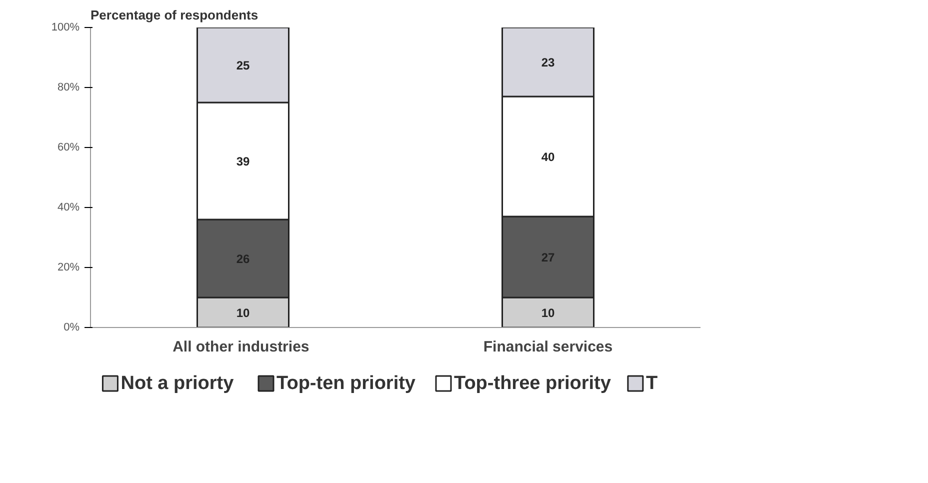 This screenshot has width=928, height=483. Describe the element at coordinates (68, 268) in the screenshot. I see `y-tick-label: 20%` at that location.